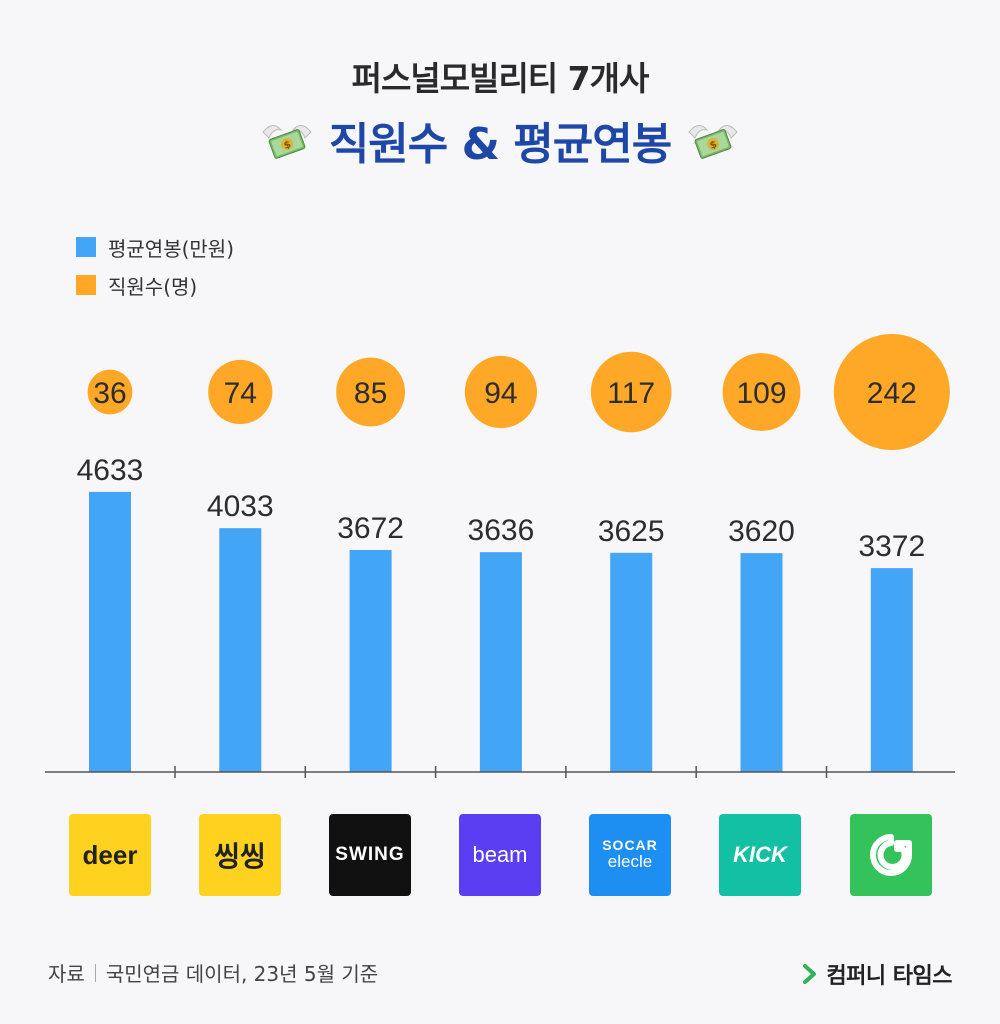 This screenshot has width=1000, height=1024. I want to click on source-label: 자료, so click(66, 974).